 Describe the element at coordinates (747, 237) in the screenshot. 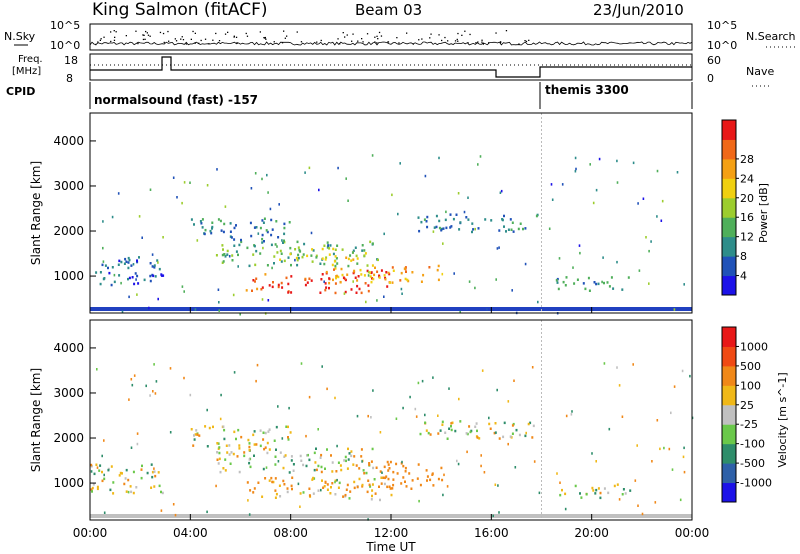

I see `colorbar-tick-label: 12` at that location.